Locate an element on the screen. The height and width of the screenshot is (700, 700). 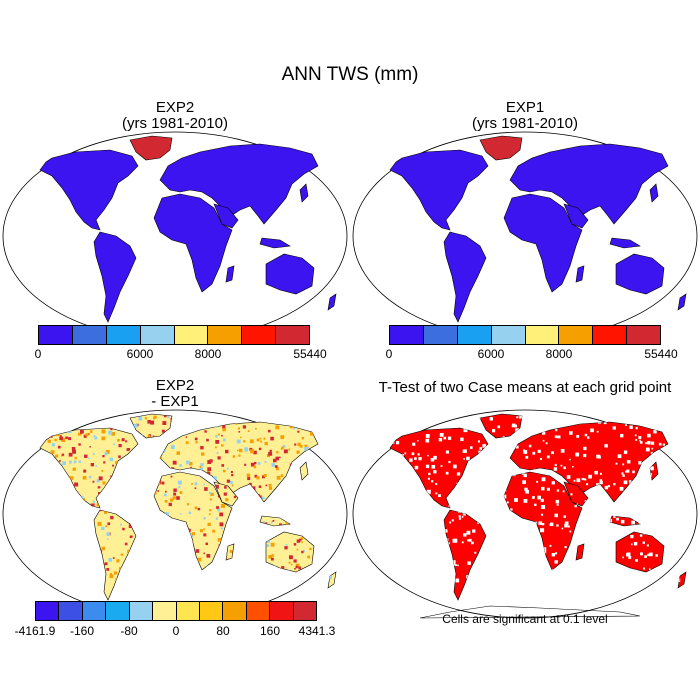
map-exp1-australia is located at coordinates (640, 274).